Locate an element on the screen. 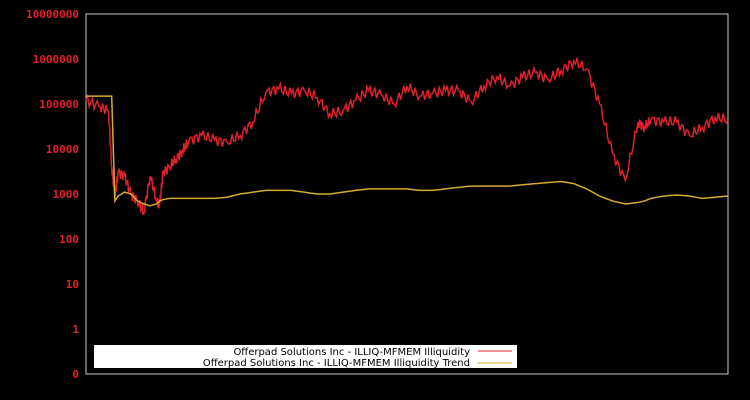 The width and height of the screenshot is (750, 400). y-tick-label: 100000 is located at coordinates (59, 104).